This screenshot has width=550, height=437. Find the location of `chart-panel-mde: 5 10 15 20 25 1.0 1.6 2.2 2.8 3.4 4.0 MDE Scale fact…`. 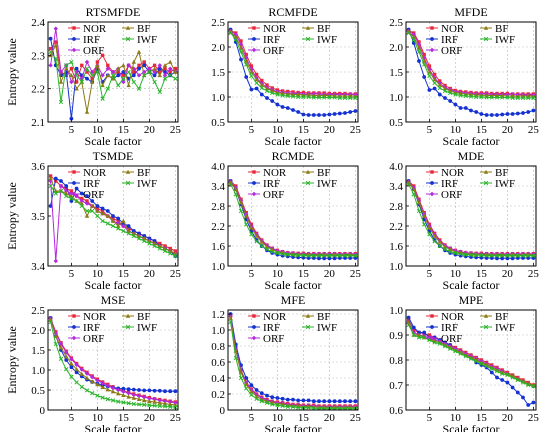

chart-panel-mde: 5 10 15 20 25 1.0 1.6 2.2 2.8 3.4 4.0 MDE Scale fact… is located at coordinates (464, 220).